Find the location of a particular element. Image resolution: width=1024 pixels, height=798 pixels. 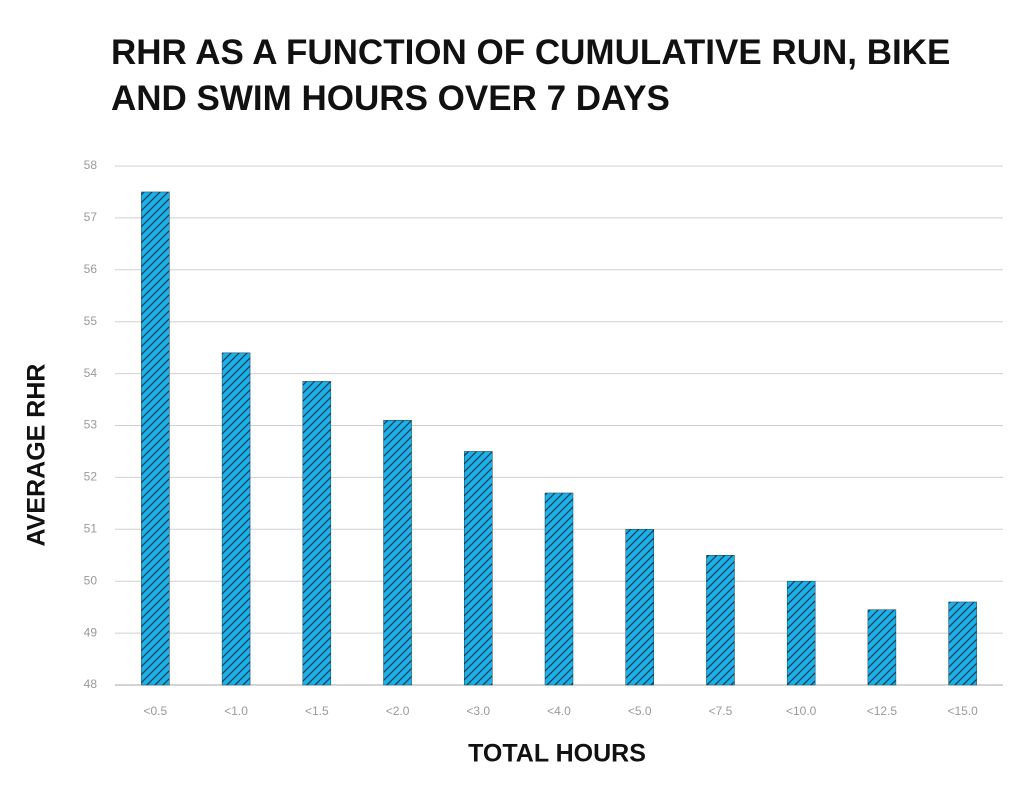

y-tick-label: 50 is located at coordinates (91, 580).